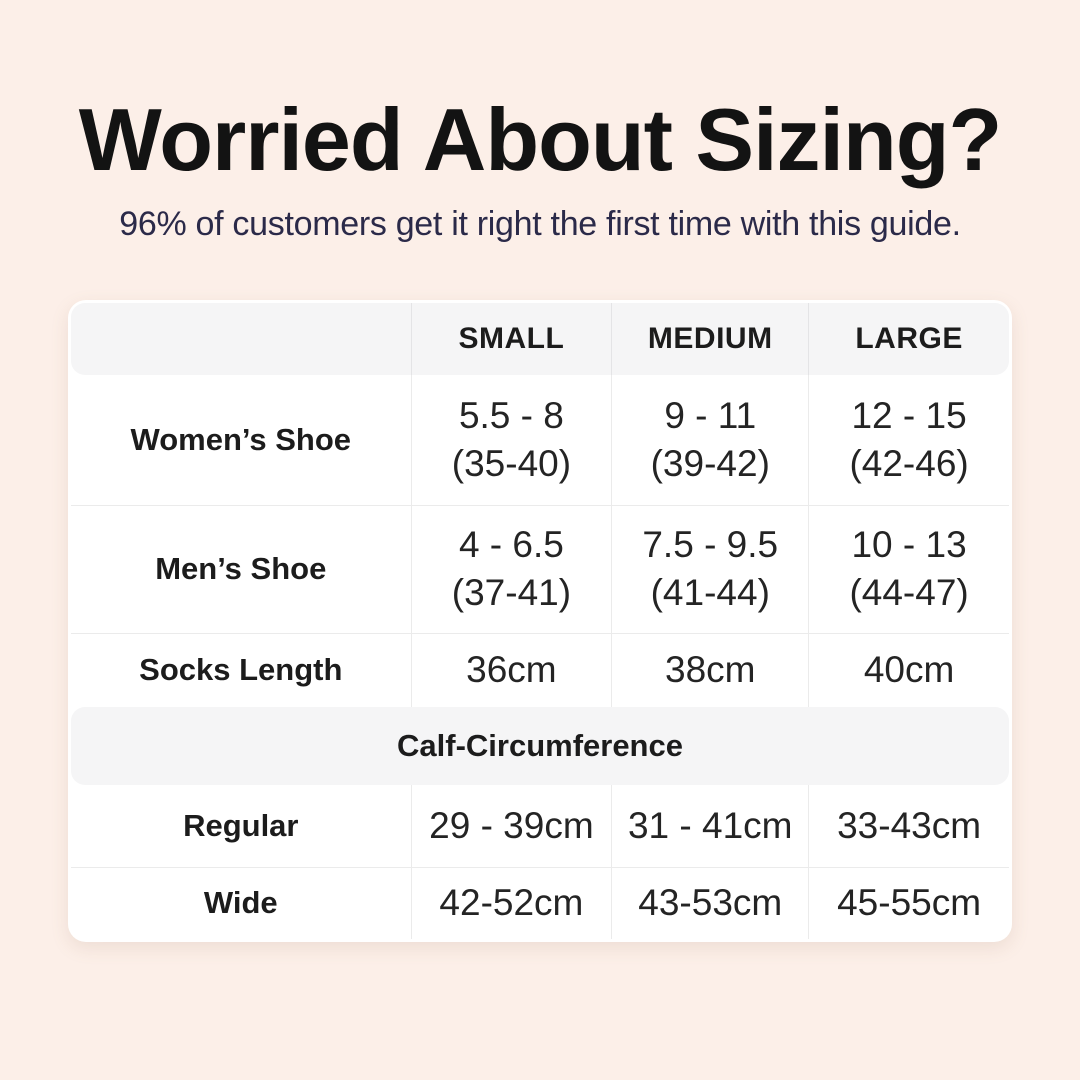 The height and width of the screenshot is (1080, 1080). Describe the element at coordinates (511, 903) in the screenshot. I see `cell-wide-small: 42-52cm` at that location.